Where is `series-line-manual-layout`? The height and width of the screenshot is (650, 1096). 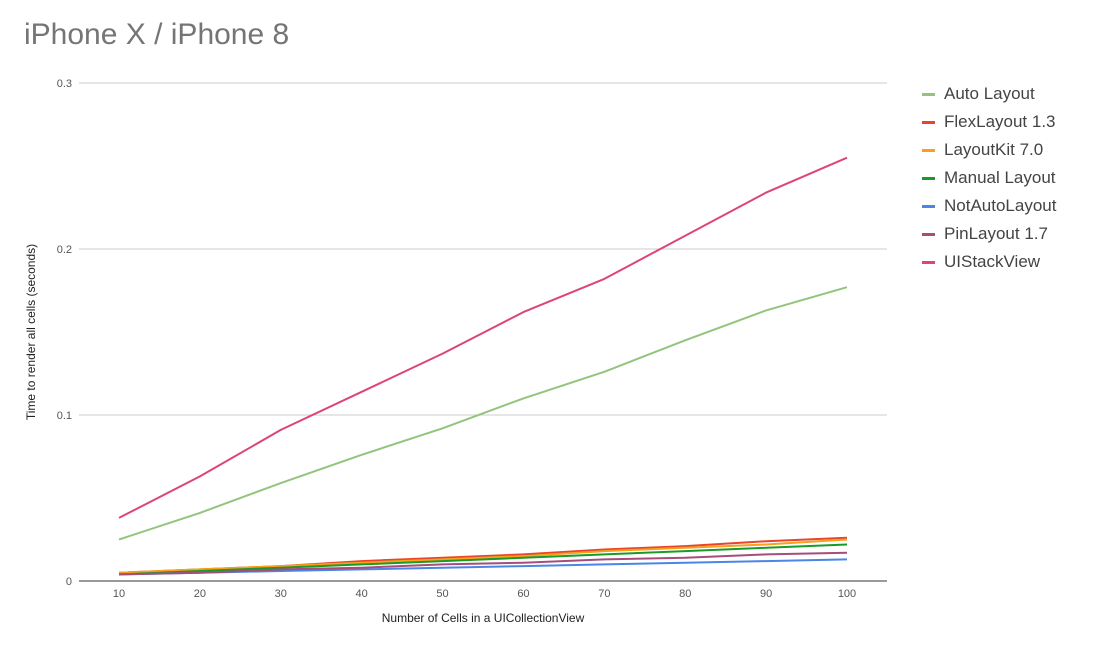 series-line-manual-layout is located at coordinates (483, 559).